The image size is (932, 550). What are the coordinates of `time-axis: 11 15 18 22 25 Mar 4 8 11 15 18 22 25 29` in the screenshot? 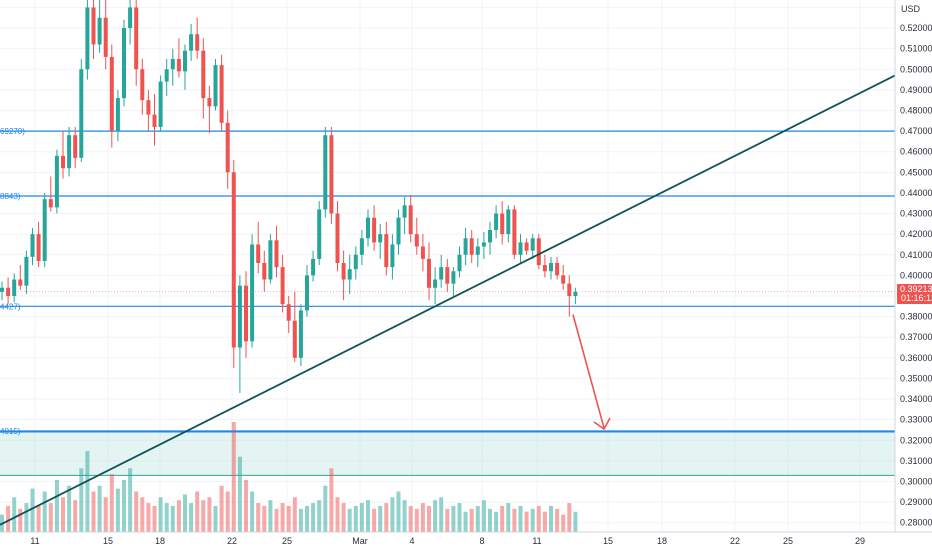 It's located at (466, 538).